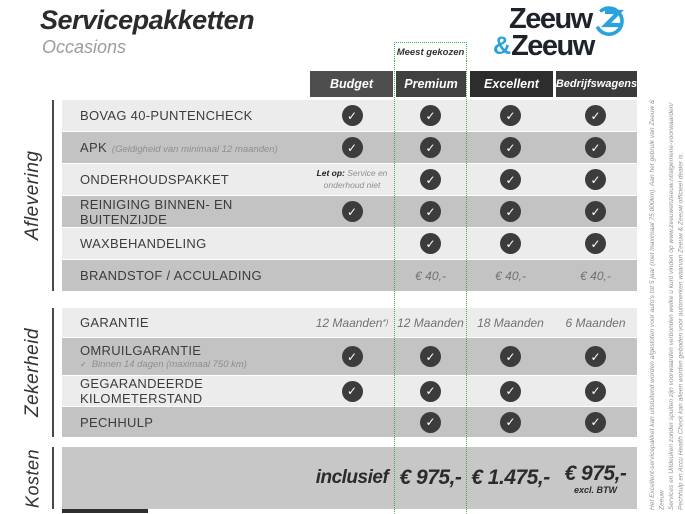 The width and height of the screenshot is (685, 514). What do you see at coordinates (53, 195) in the screenshot?
I see `section-bar-aflevering` at bounding box center [53, 195].